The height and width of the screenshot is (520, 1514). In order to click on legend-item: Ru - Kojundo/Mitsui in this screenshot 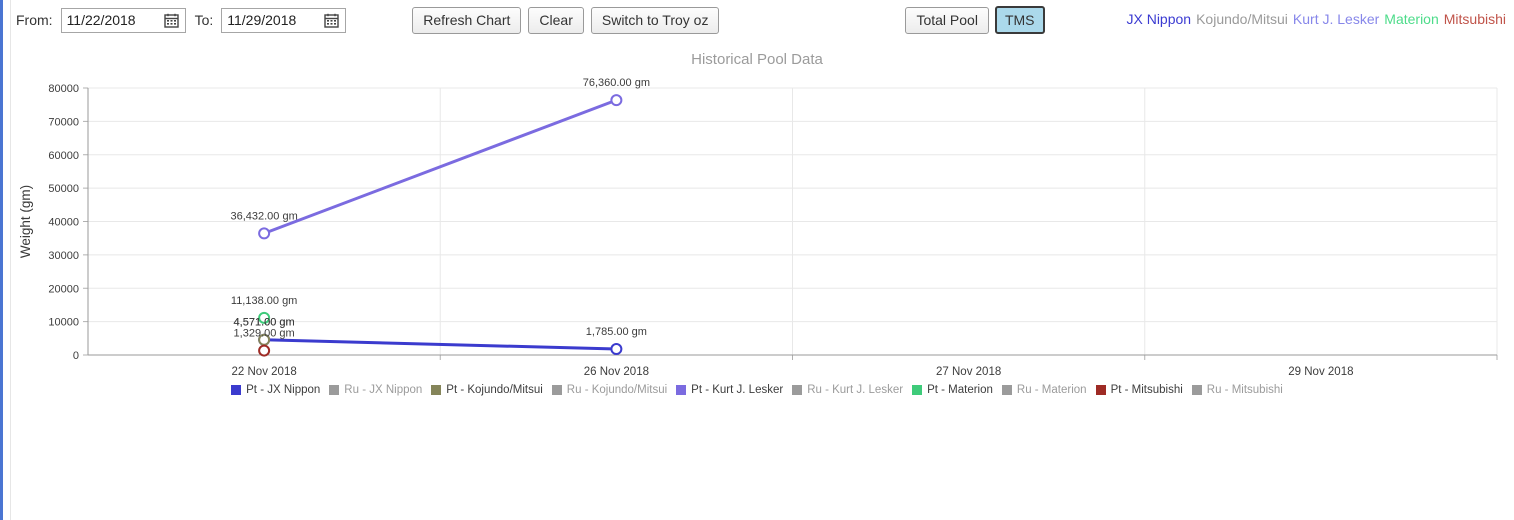, I will do `click(609, 390)`.